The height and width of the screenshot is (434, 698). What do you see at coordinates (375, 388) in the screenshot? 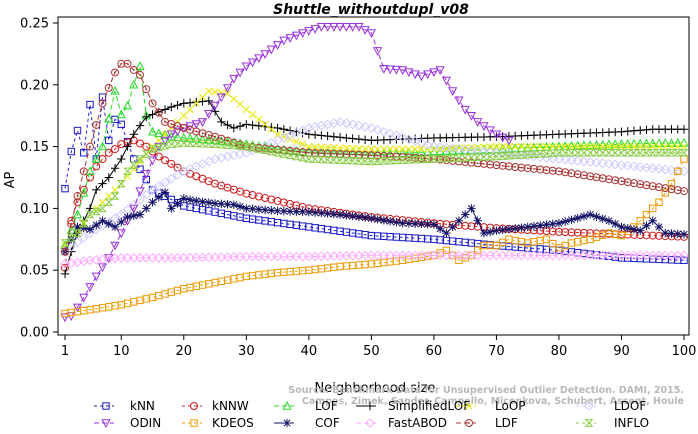
I see `x-axis-label: Neighborhood size` at bounding box center [375, 388].